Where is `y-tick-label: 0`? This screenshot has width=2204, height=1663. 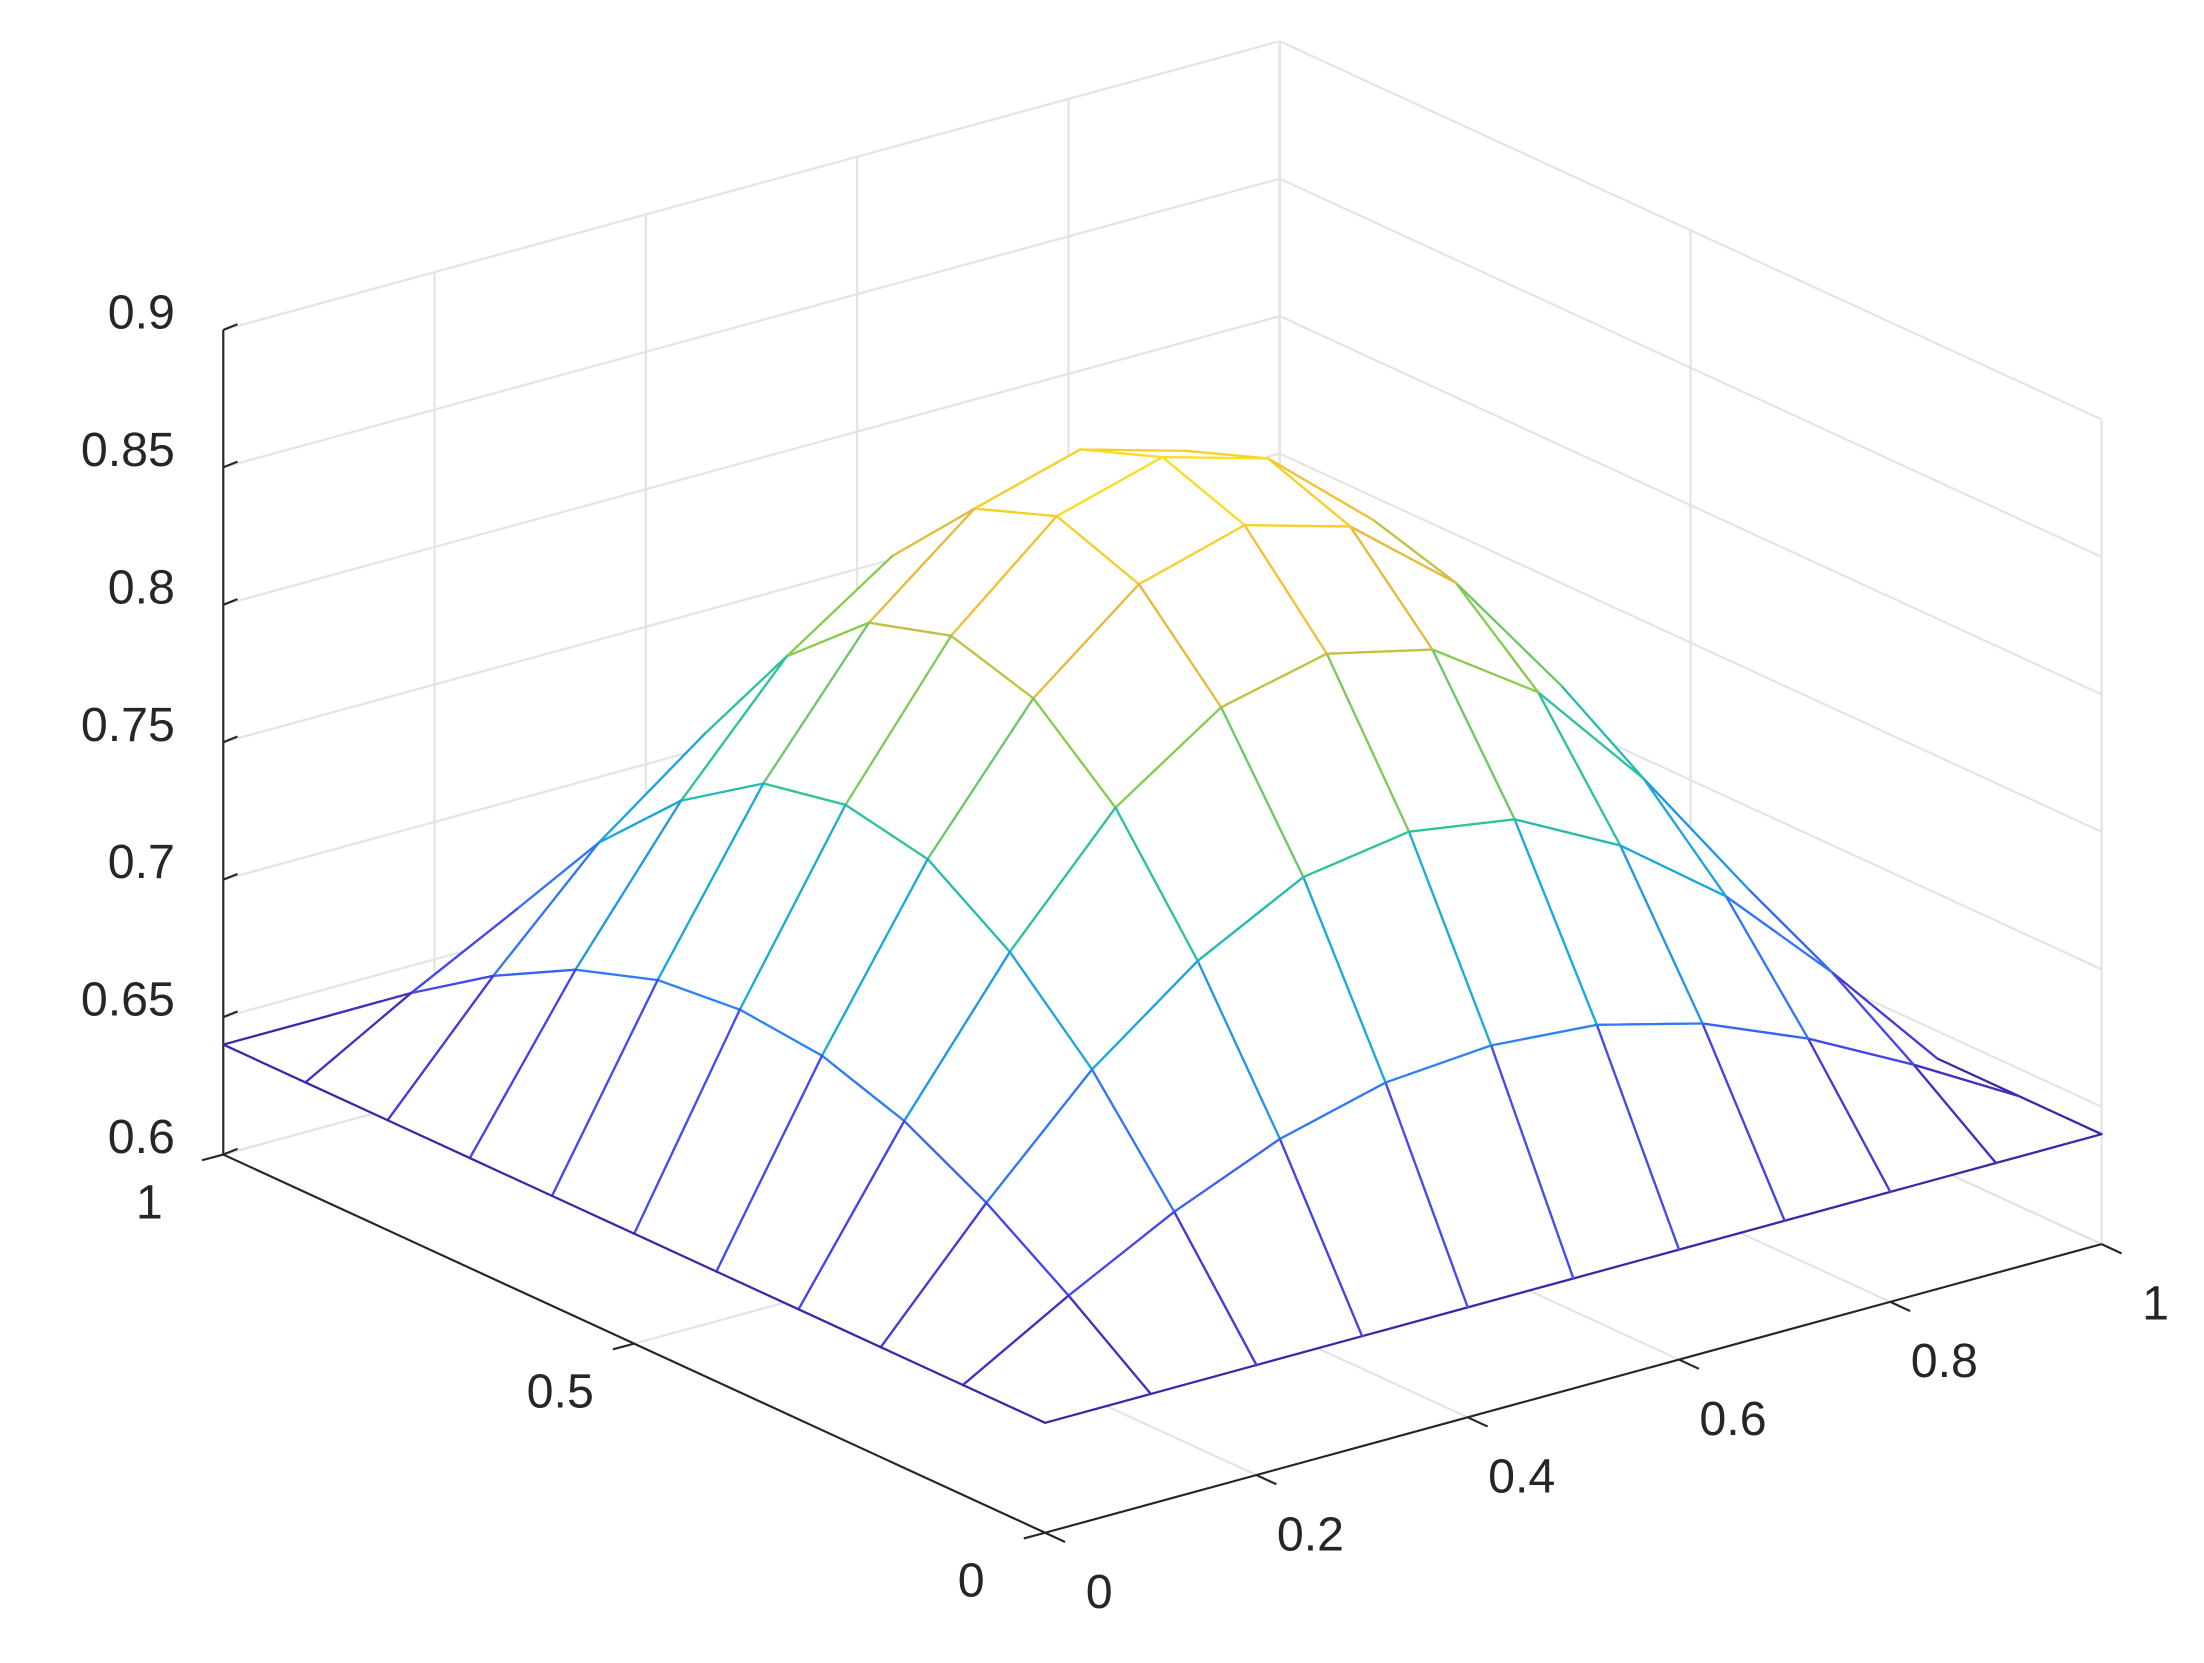 y-tick-label: 0 is located at coordinates (971, 1581).